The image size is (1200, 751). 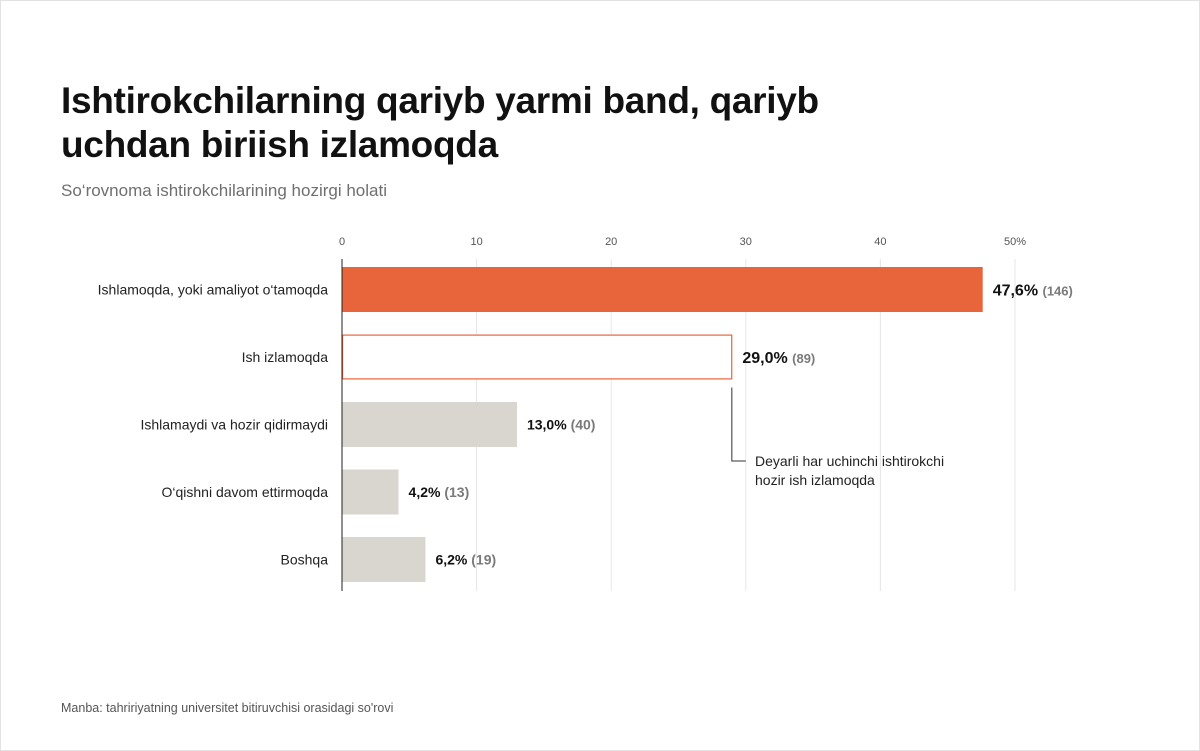 What do you see at coordinates (279, 144) in the screenshot?
I see `chart-title-line-2: uchdan biriish izlamoqda` at bounding box center [279, 144].